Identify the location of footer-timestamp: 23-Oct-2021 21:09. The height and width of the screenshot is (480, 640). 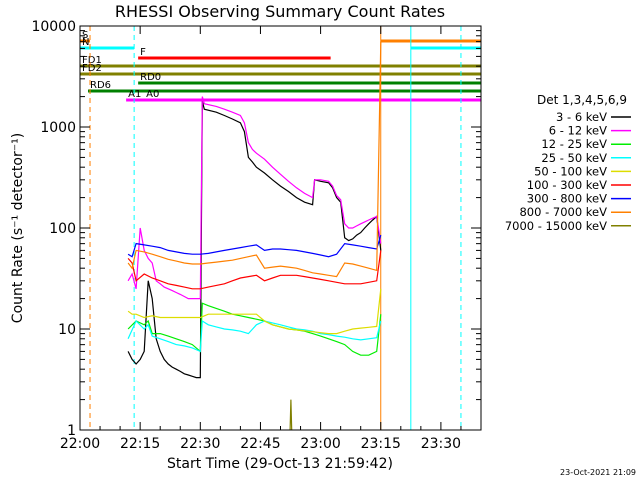
(598, 472).